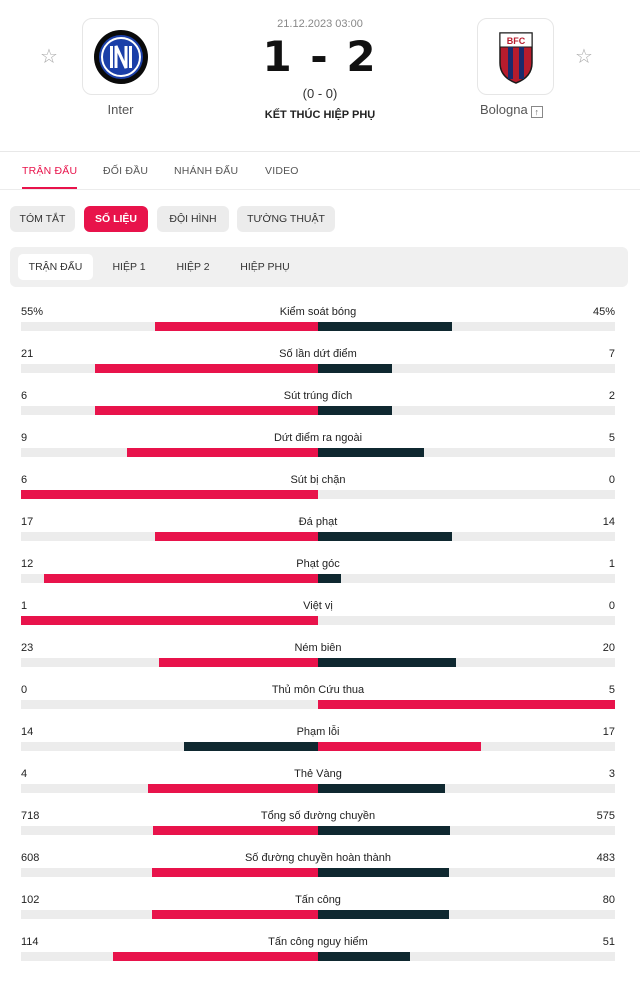 The image size is (640, 993). Describe the element at coordinates (318, 564) in the screenshot. I see `stat-label: Phạt góc` at that location.